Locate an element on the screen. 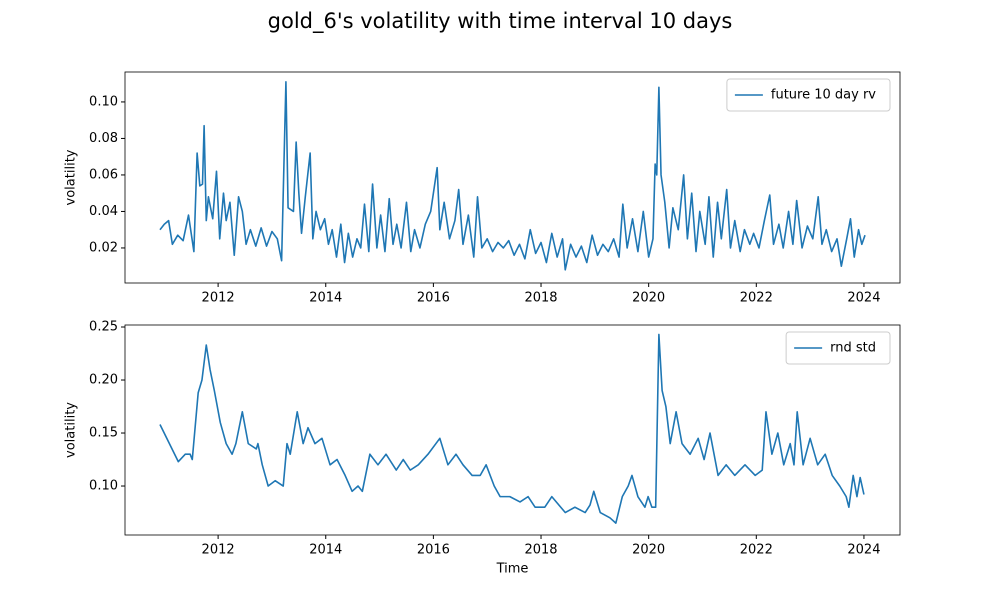 This screenshot has width=1000, height=604. y-tick-label: 0.25 is located at coordinates (103, 327).